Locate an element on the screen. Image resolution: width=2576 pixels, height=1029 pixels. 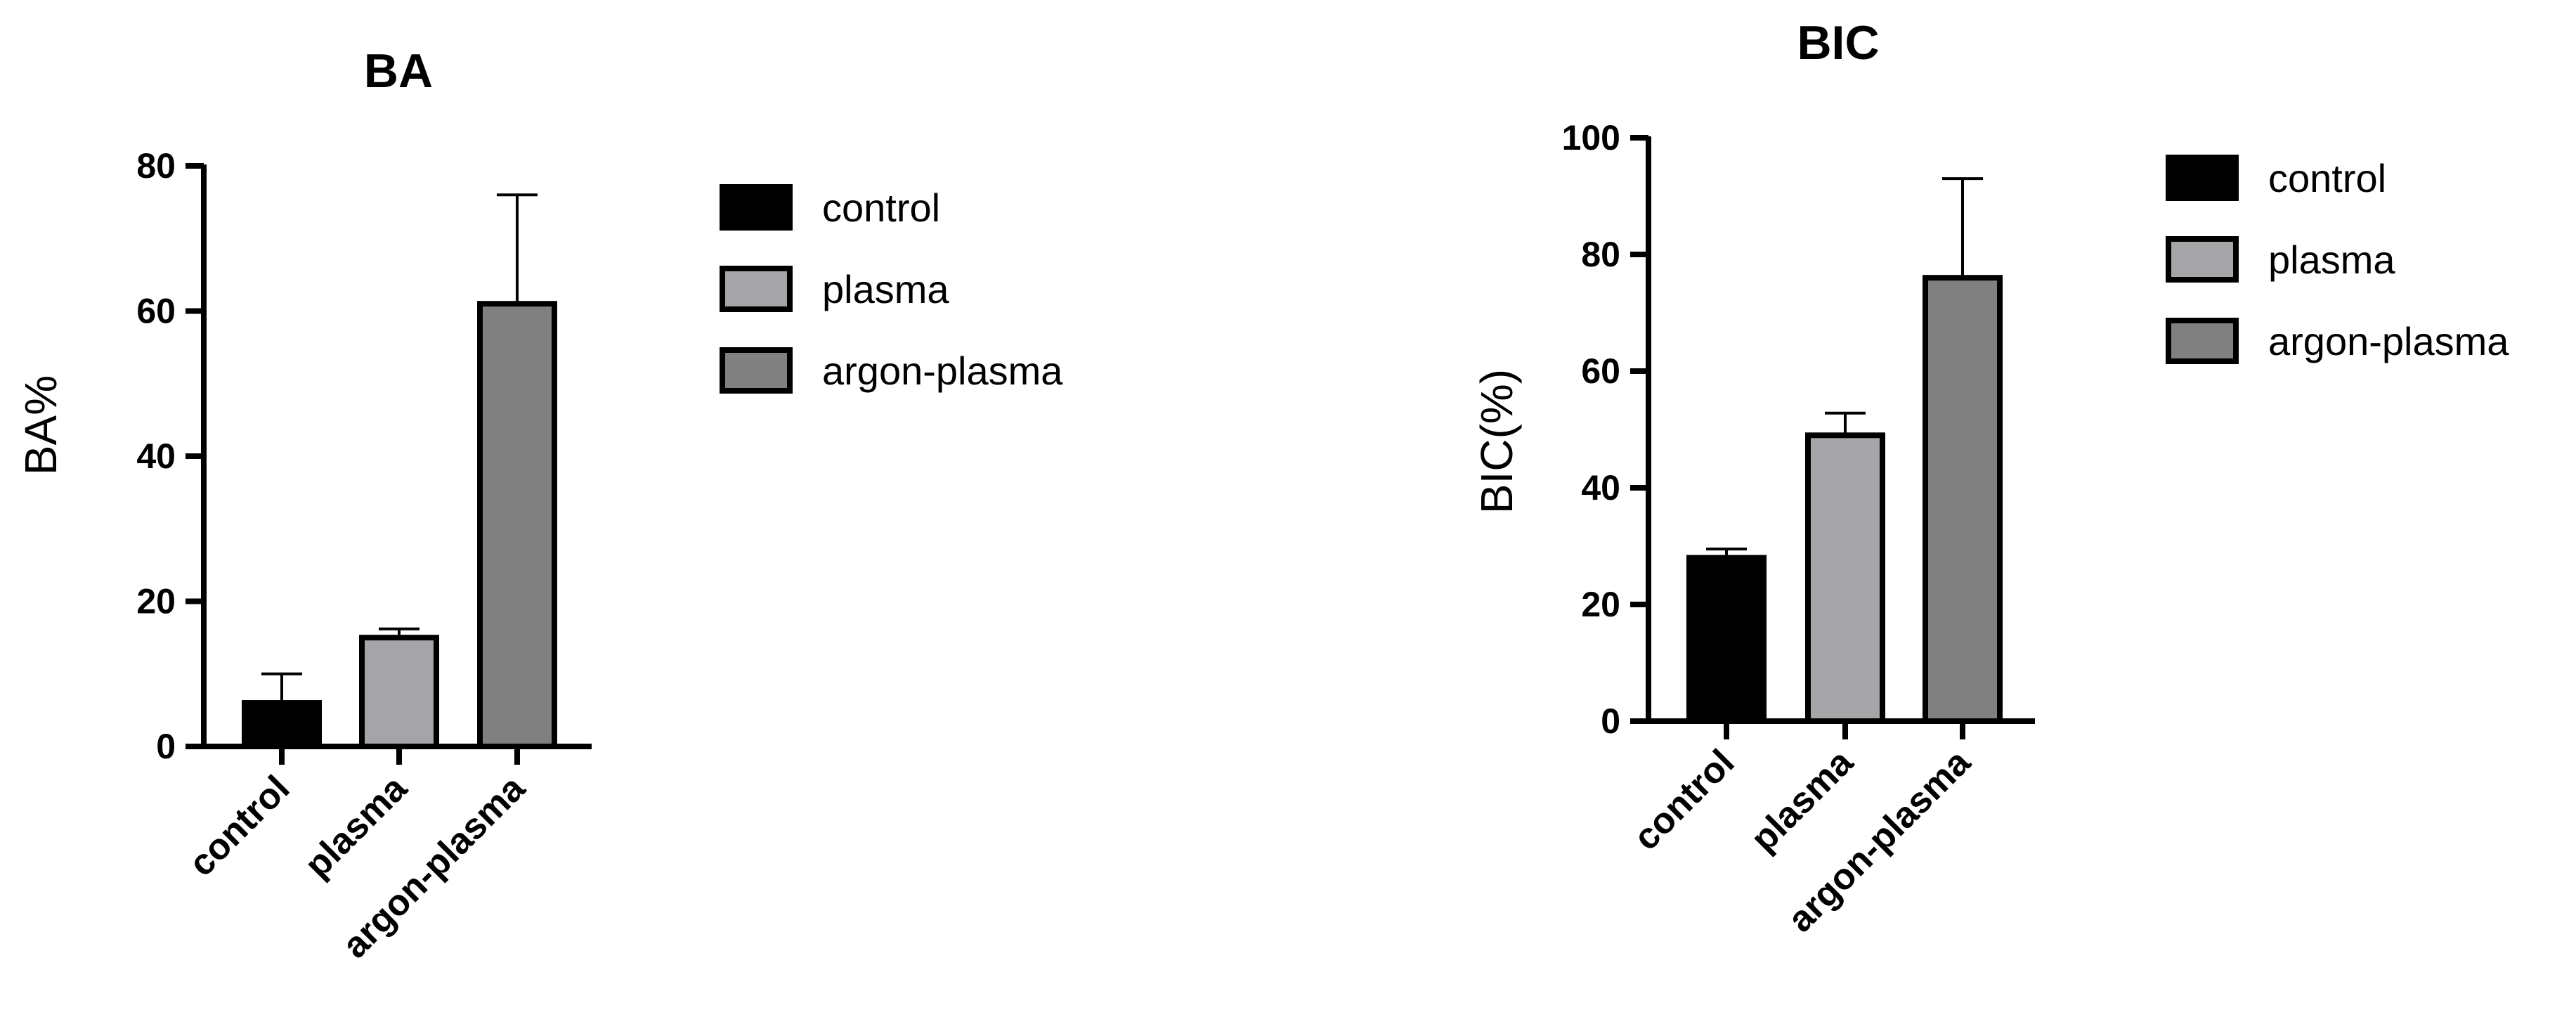
y-axis-label: BA% is located at coordinates (40, 425).